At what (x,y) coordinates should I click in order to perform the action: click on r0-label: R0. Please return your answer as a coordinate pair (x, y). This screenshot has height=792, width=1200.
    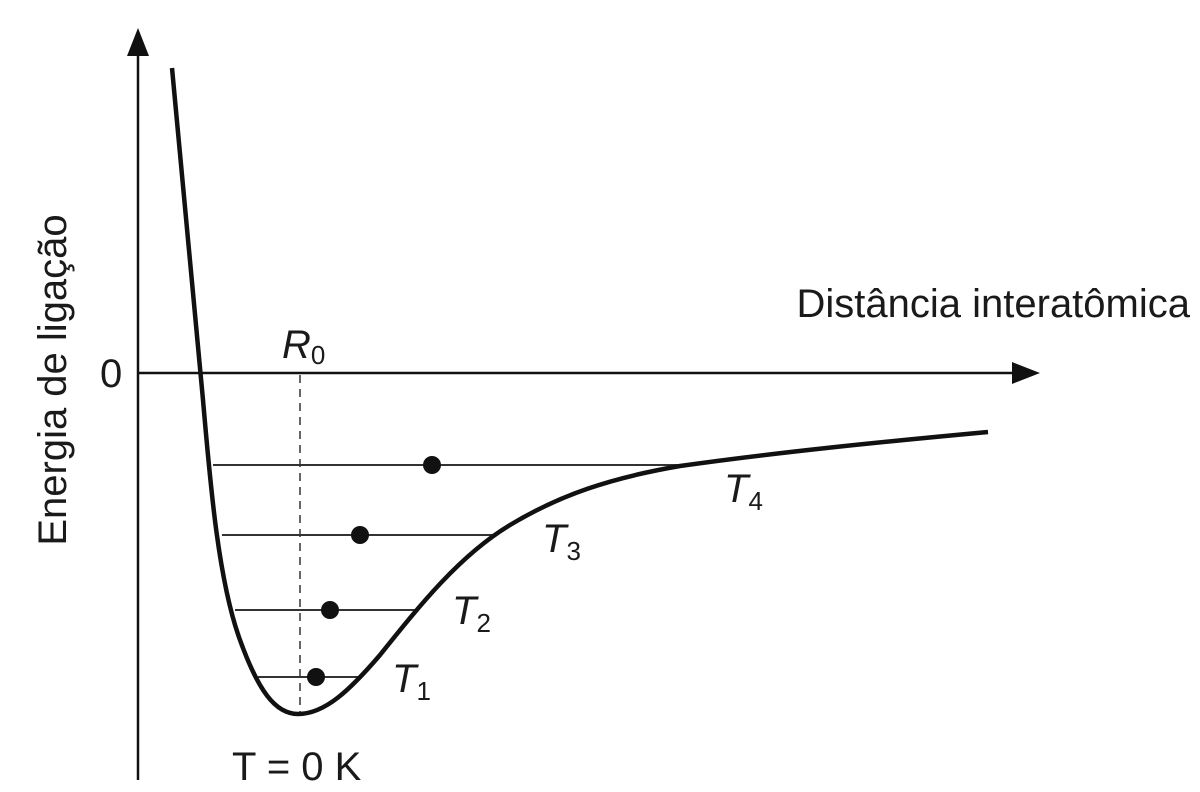
    Looking at the image, I should click on (303, 346).